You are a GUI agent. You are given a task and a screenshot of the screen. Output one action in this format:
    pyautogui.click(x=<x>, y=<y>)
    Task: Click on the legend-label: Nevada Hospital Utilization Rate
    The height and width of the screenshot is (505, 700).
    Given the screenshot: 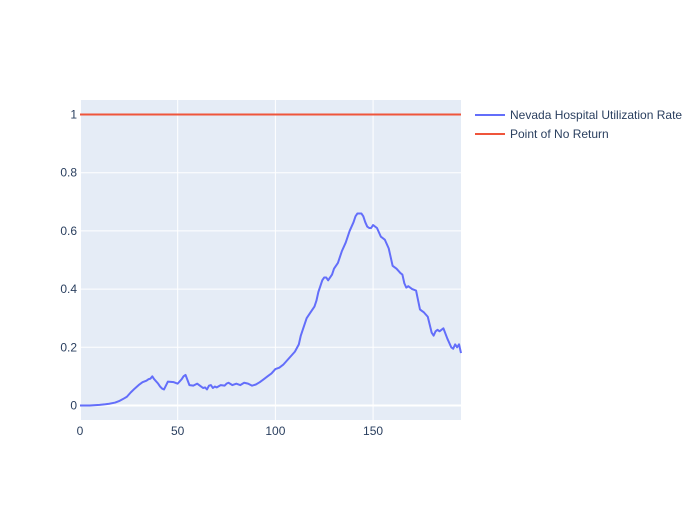 What is the action you would take?
    pyautogui.click(x=596, y=115)
    